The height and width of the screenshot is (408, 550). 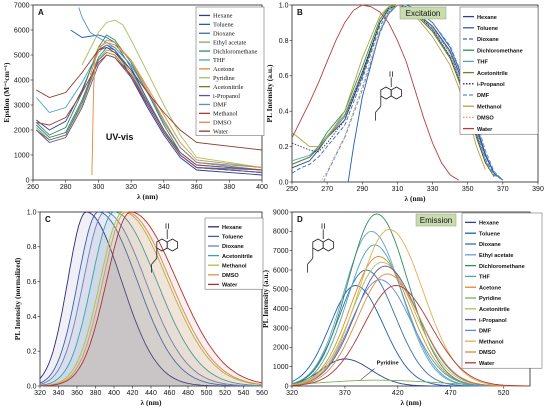 What do you see at coordinates (284, 76) in the screenshot?
I see `y-tick-label: 0.6` at bounding box center [284, 76].